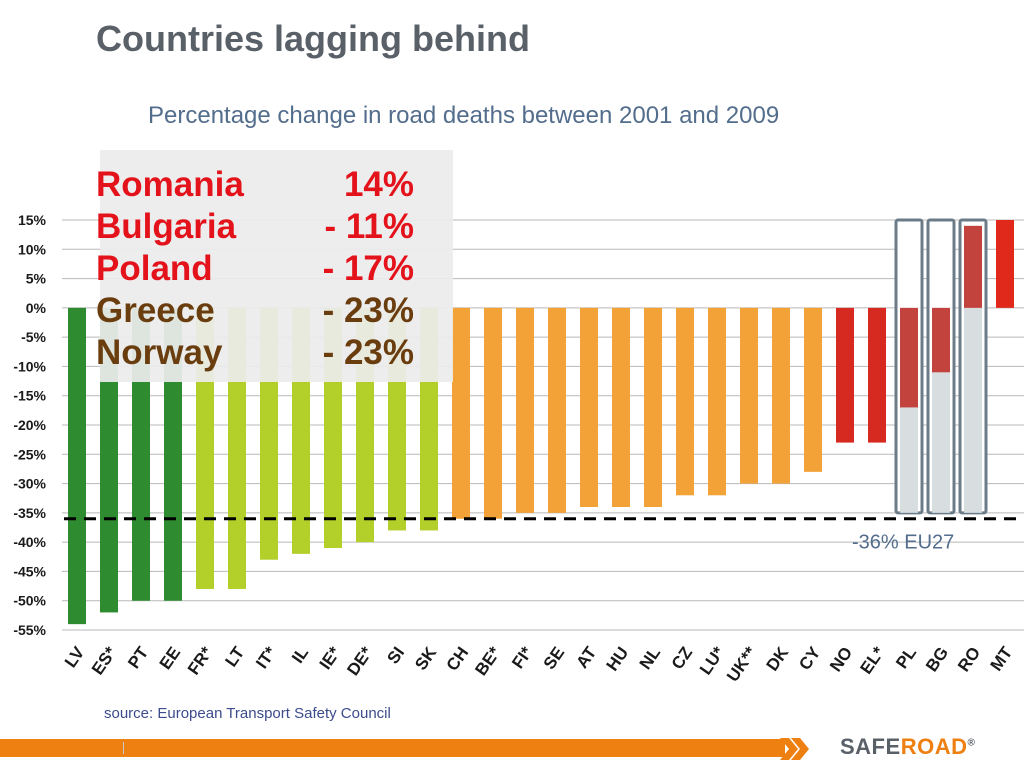 Image resolution: width=1024 pixels, height=768 pixels. I want to click on saferoad-logo: SAFEROAD®, so click(907, 747).